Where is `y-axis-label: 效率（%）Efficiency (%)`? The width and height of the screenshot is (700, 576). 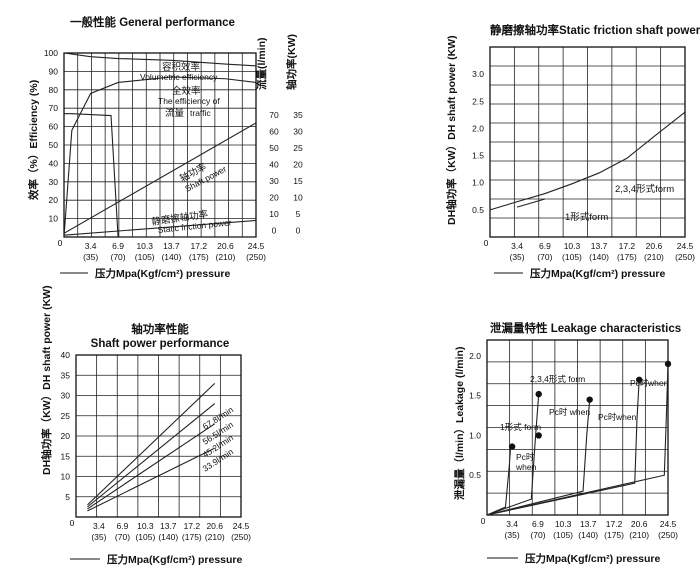 y-axis-label: 效率（%）Efficiency (%) is located at coordinates (33, 140).